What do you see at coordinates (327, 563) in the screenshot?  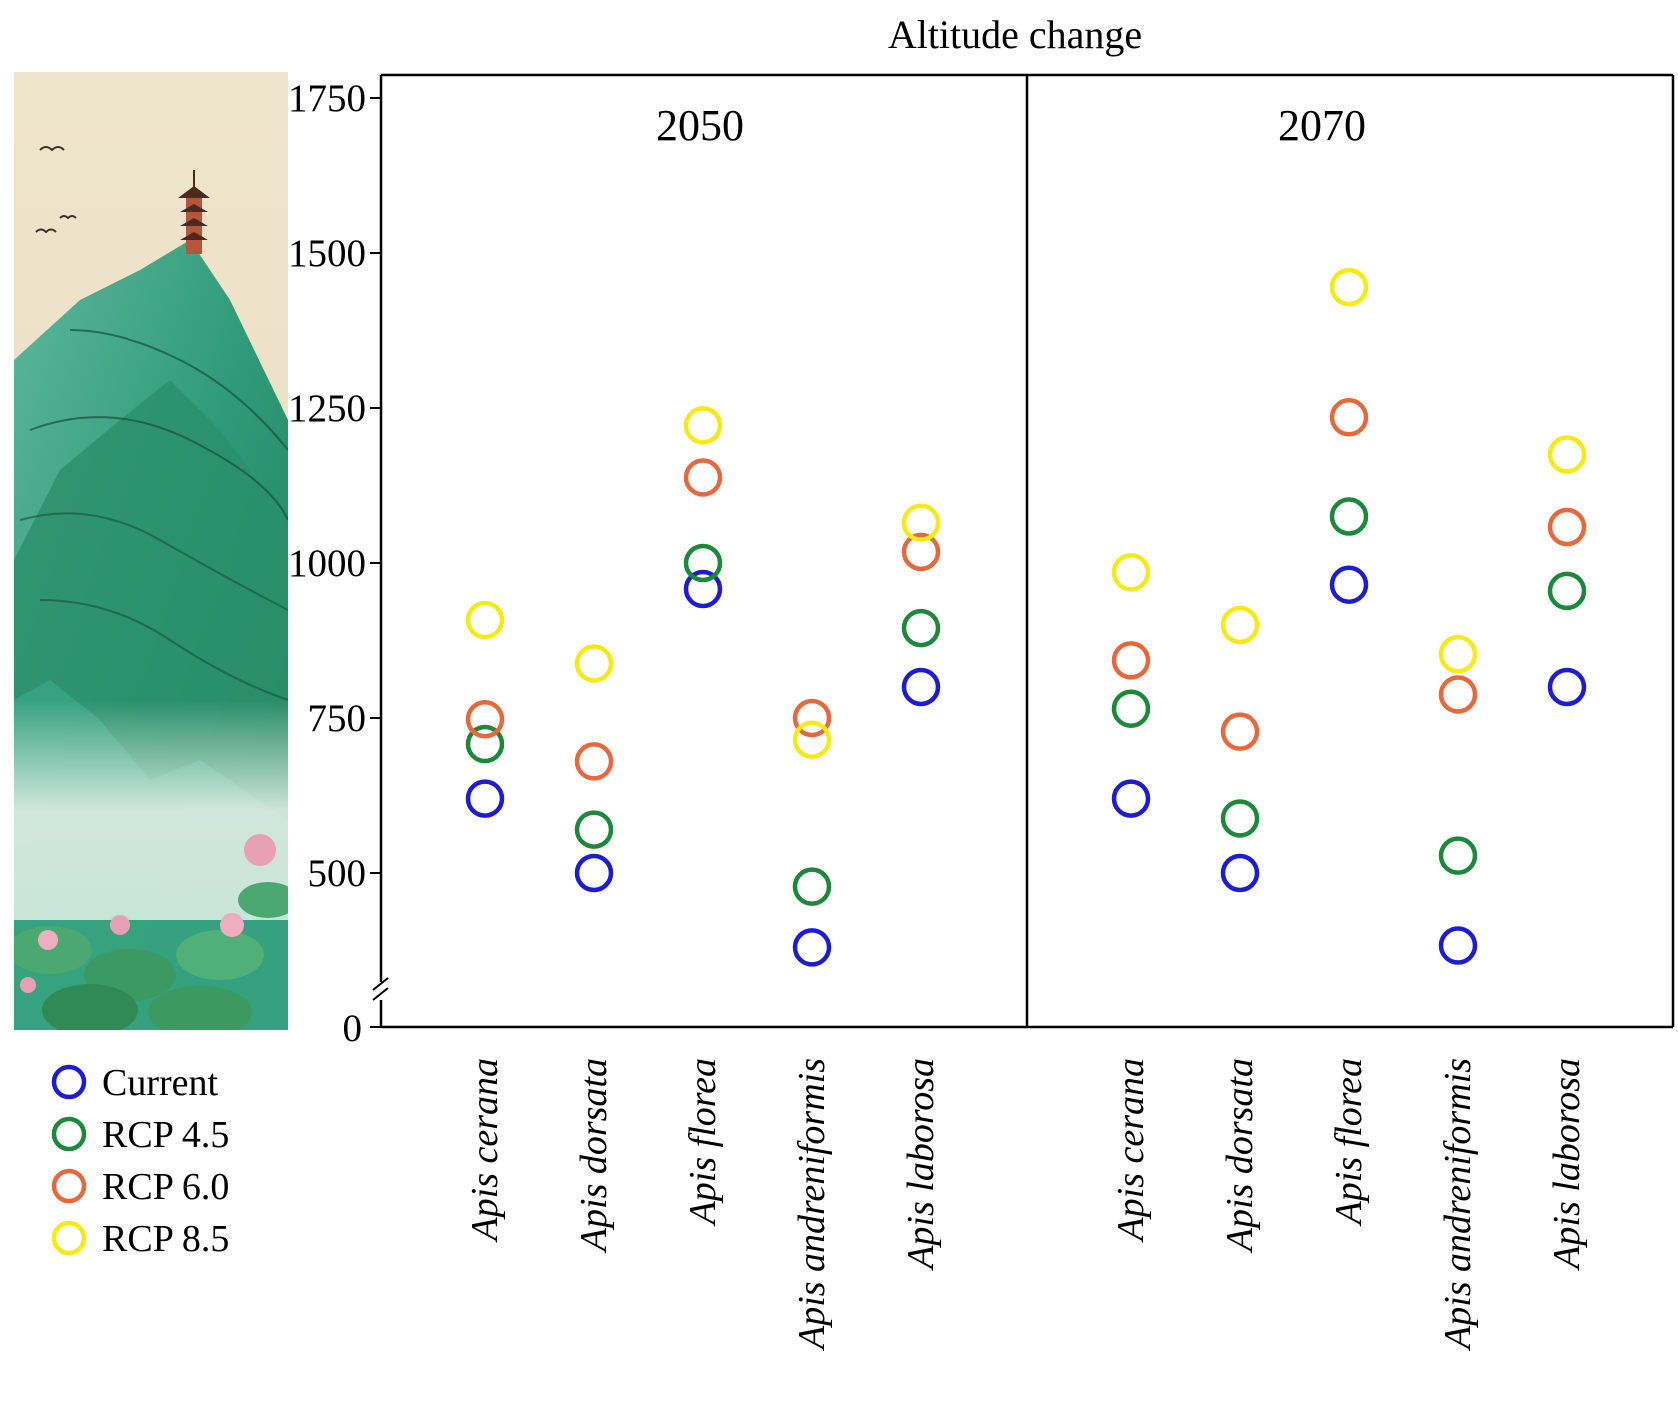 I see `y-tick-label: 1000` at bounding box center [327, 563].